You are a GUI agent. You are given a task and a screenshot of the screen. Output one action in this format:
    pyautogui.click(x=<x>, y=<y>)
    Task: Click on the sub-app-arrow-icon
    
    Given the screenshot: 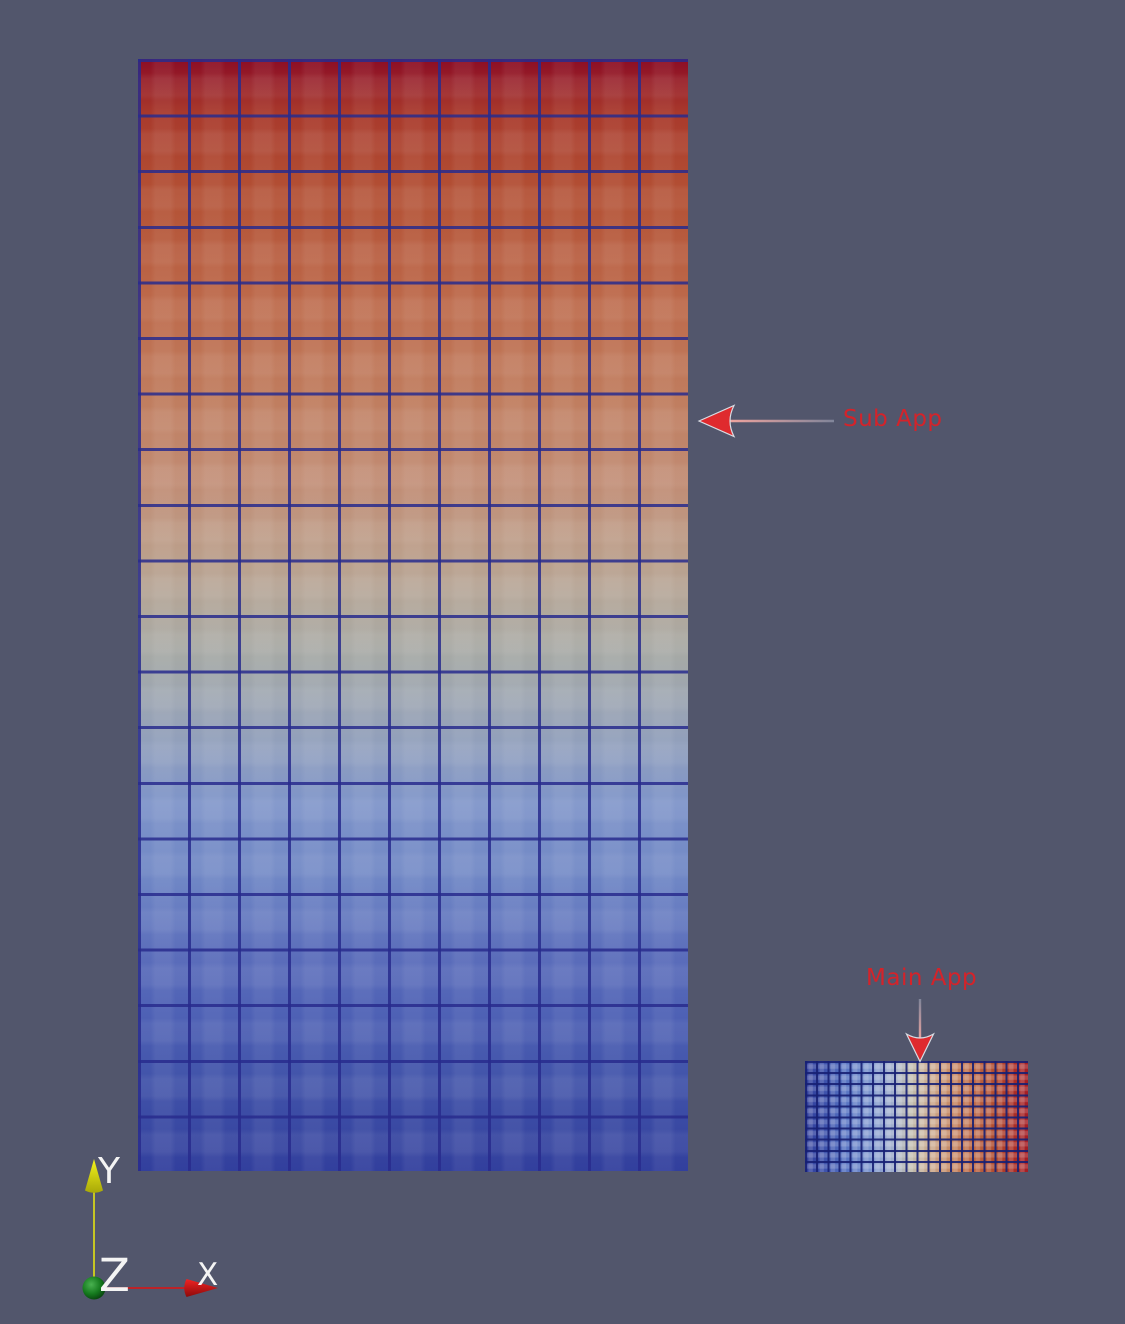 What is the action you would take?
    pyautogui.click(x=765, y=421)
    